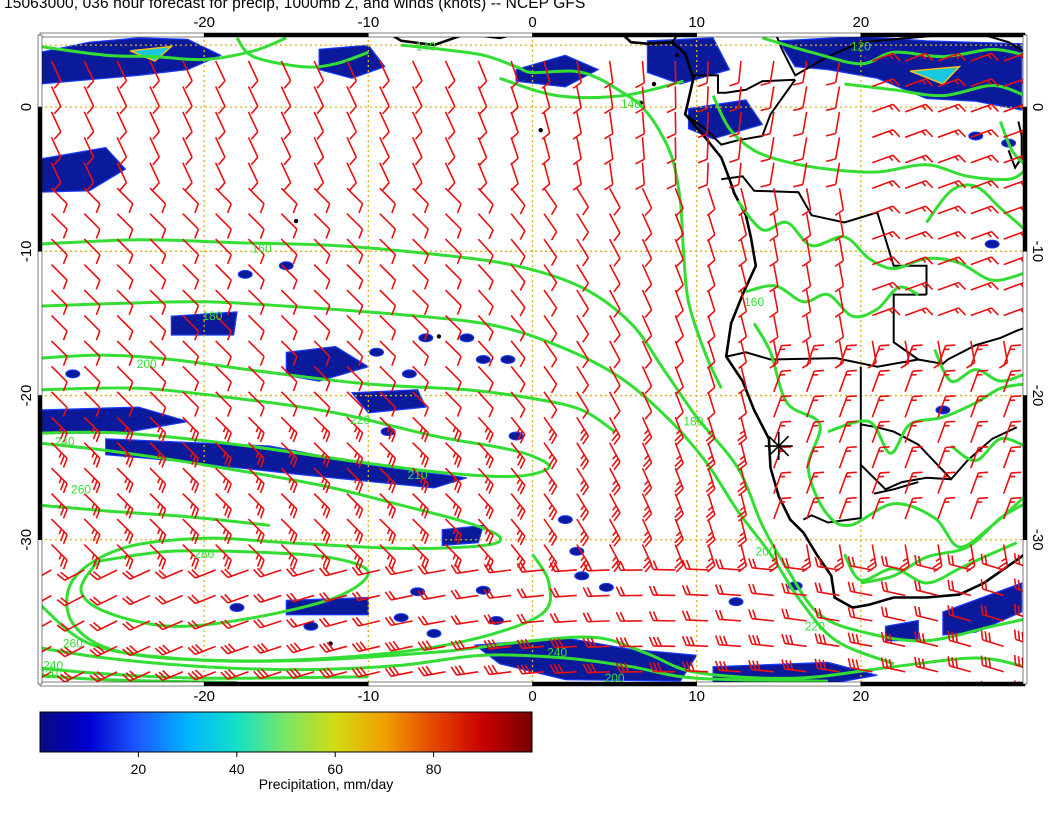 Image resolution: width=1056 pixels, height=816 pixels. What do you see at coordinates (893, 51) in the screenshot?
I see `height-contour` at bounding box center [893, 51].